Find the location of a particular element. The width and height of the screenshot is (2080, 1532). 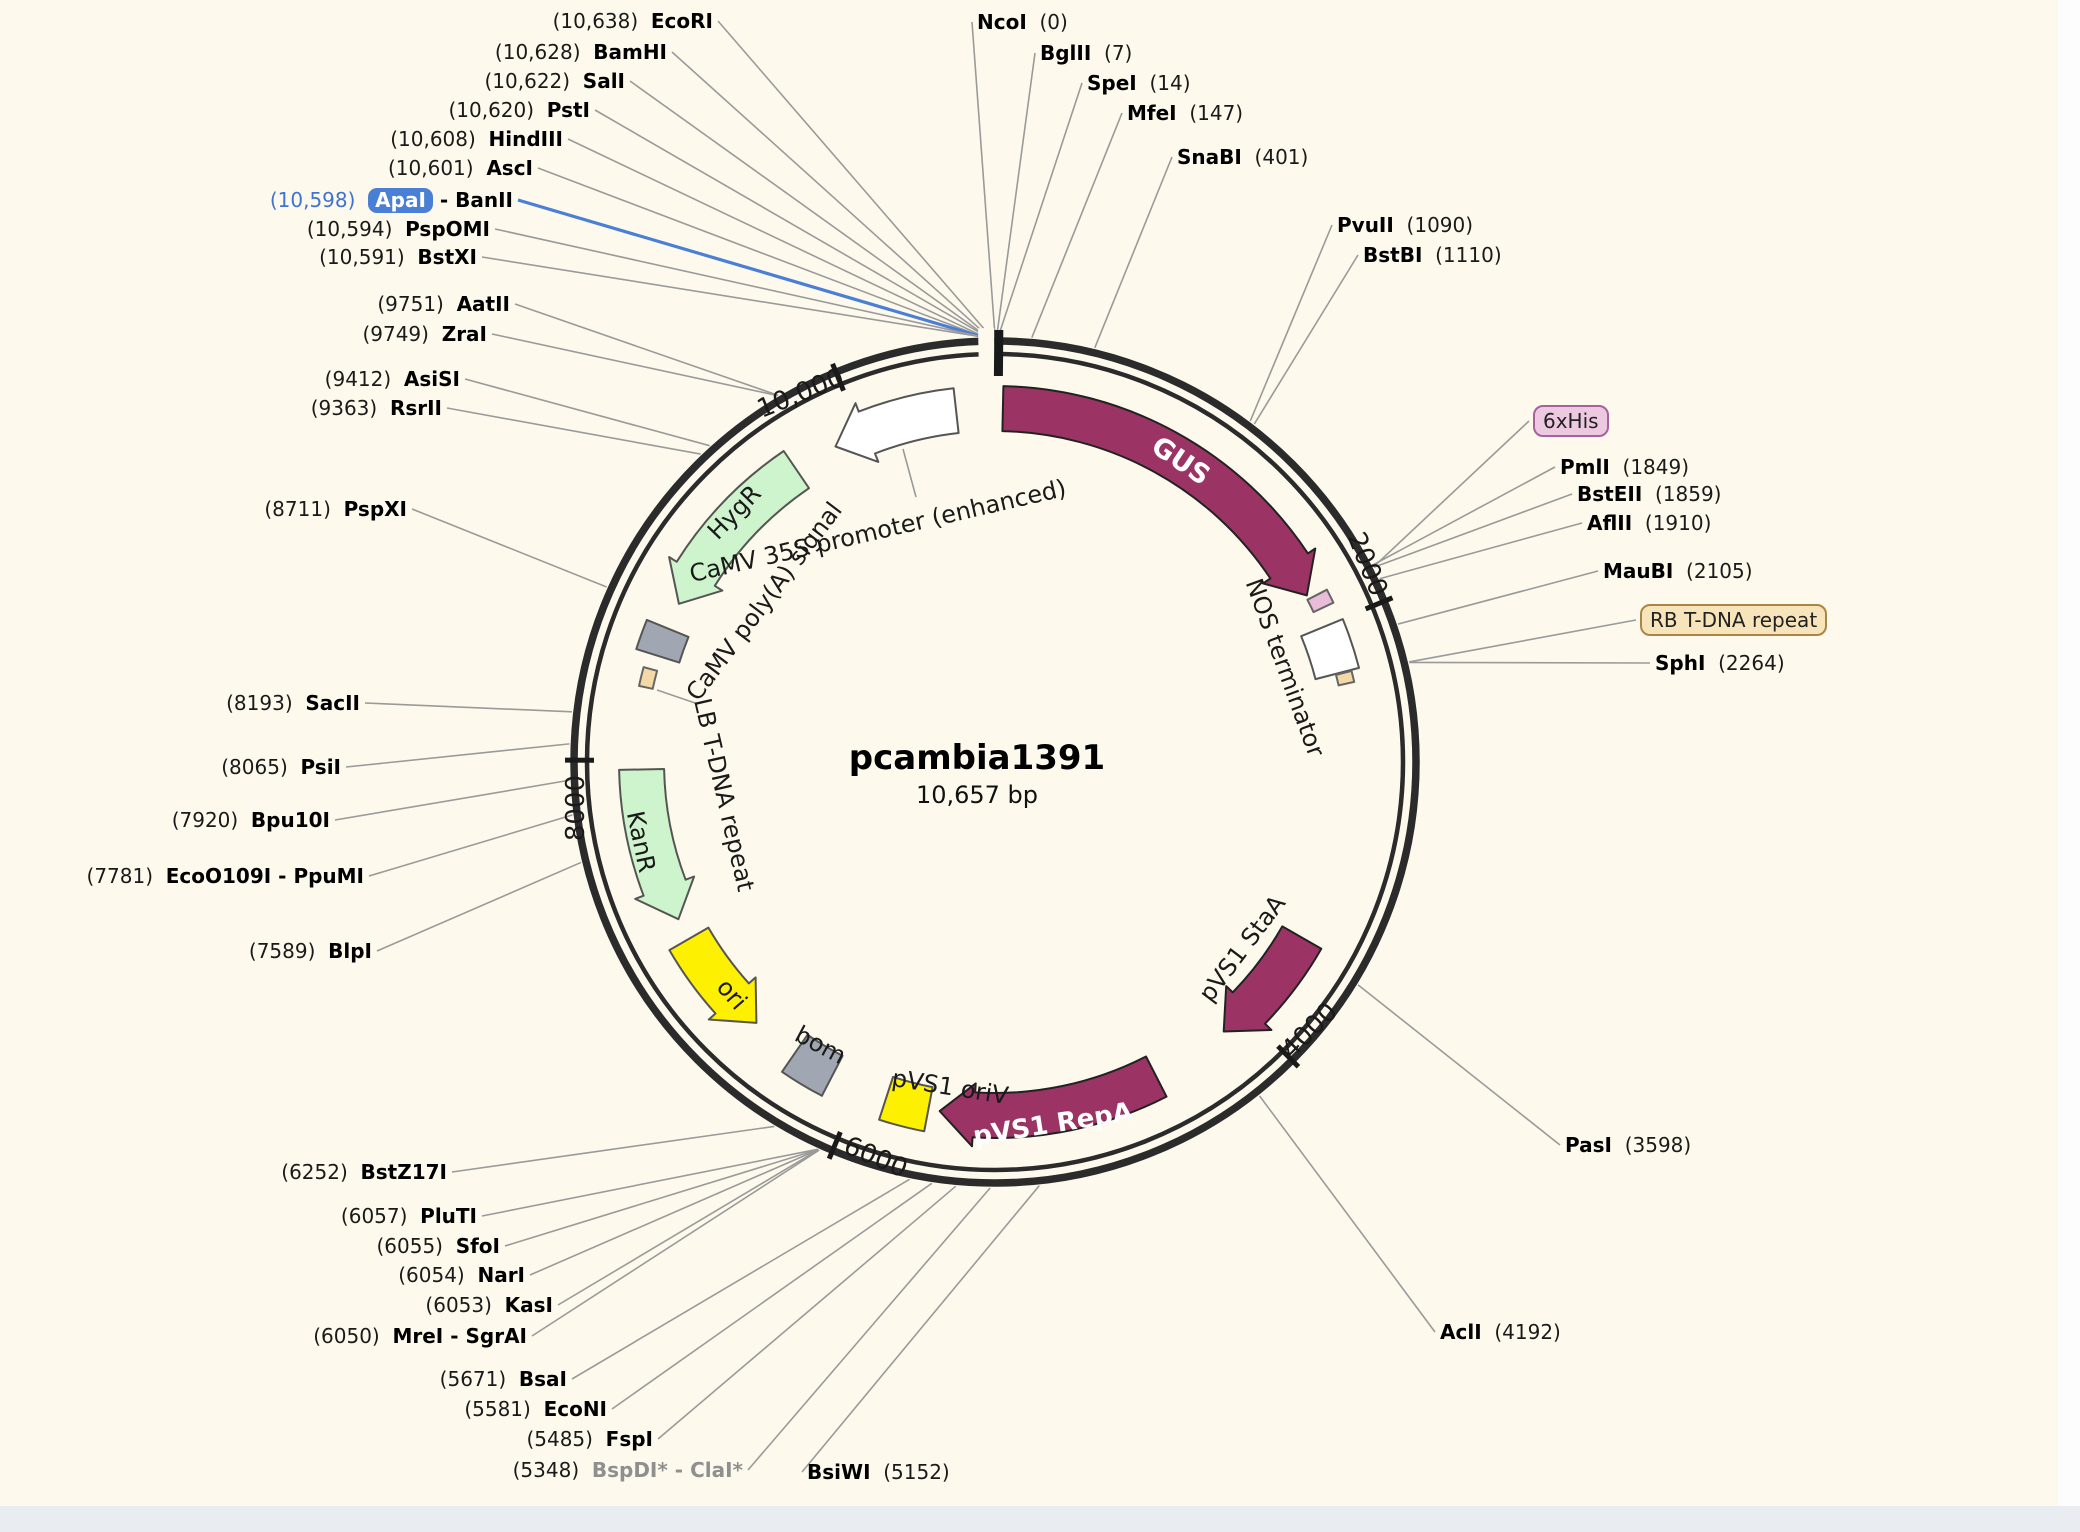

leader-PstI is located at coordinates (790, 223).